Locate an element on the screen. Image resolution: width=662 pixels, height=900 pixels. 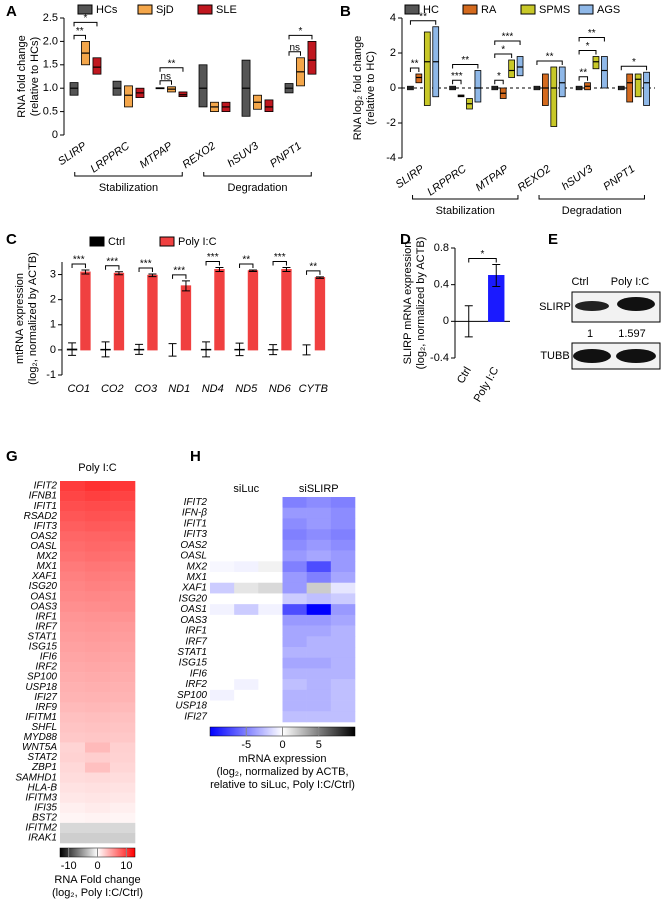
y-axis-label: RNA fold change is located at coordinates (22, 76).